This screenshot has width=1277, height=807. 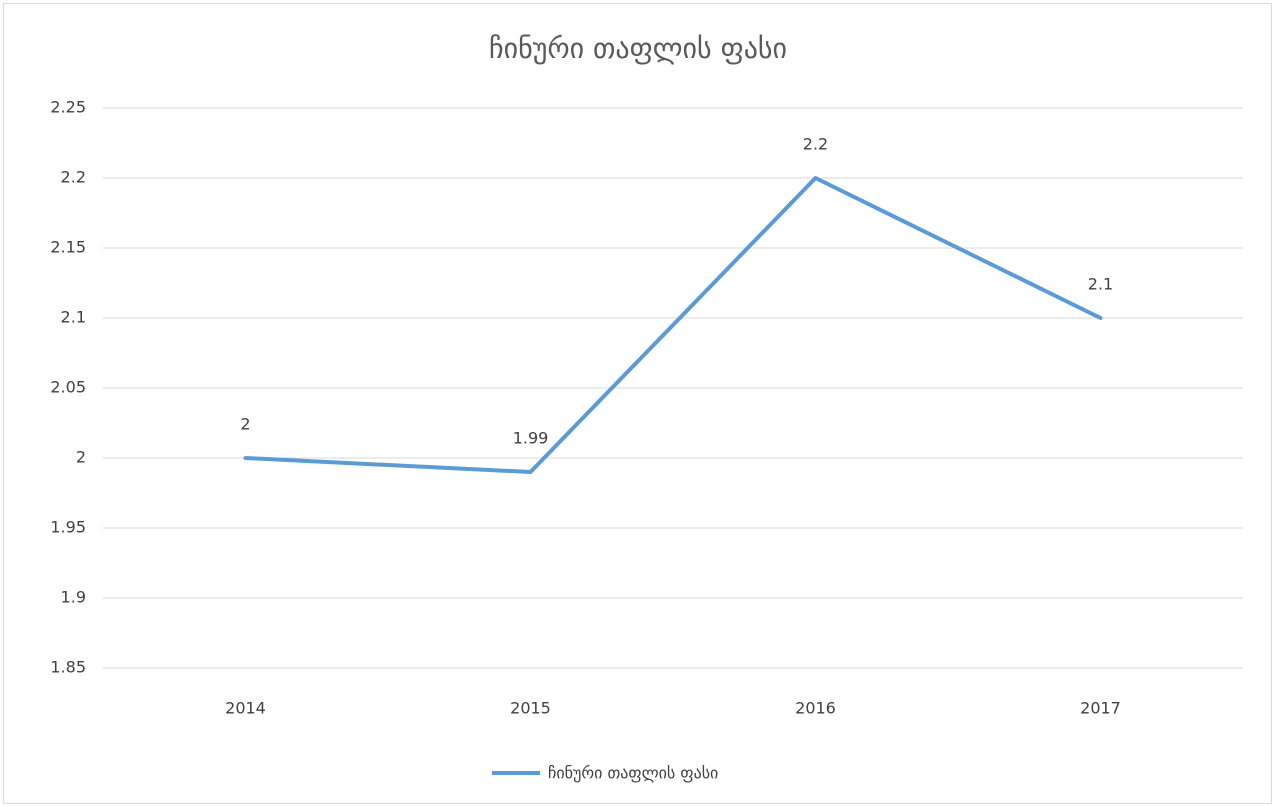 I want to click on x-tick-label: 2016, so click(x=815, y=708).